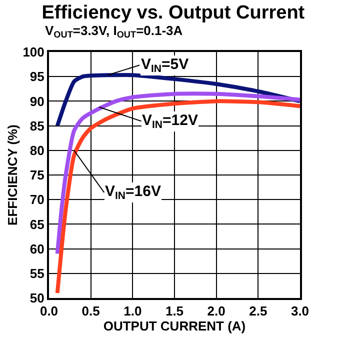  Describe the element at coordinates (37, 126) in the screenshot. I see `y-tick-label: 85` at that location.